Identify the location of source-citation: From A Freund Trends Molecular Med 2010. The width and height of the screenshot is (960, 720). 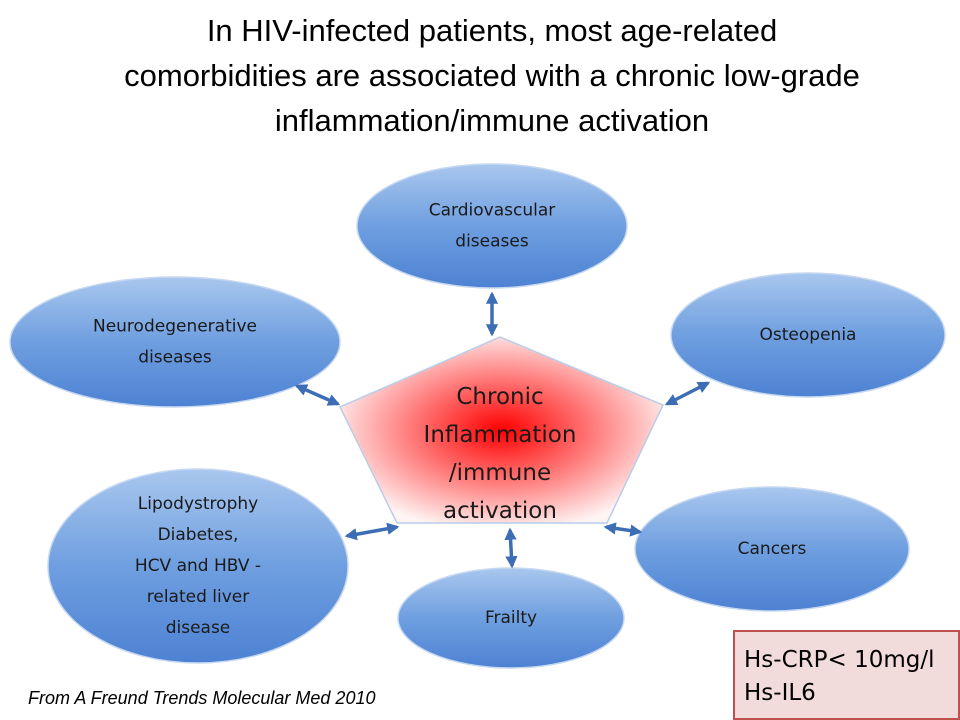
(201, 698).